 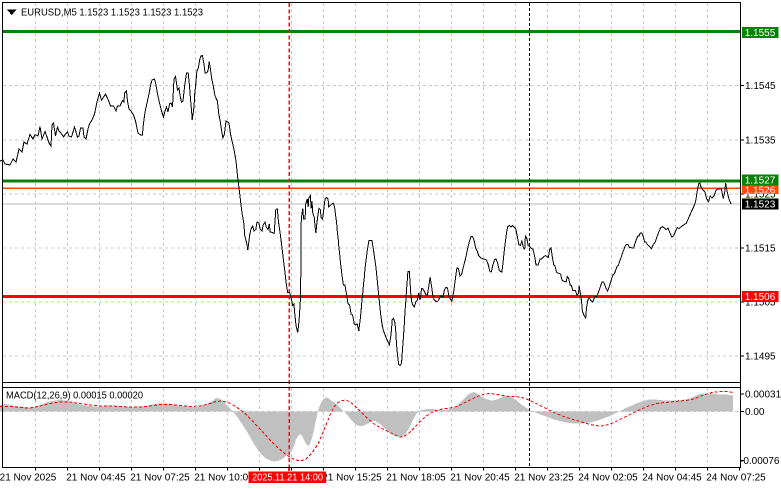 I want to click on svg-text: 24 Nov 07:25, so click(x=736, y=478).